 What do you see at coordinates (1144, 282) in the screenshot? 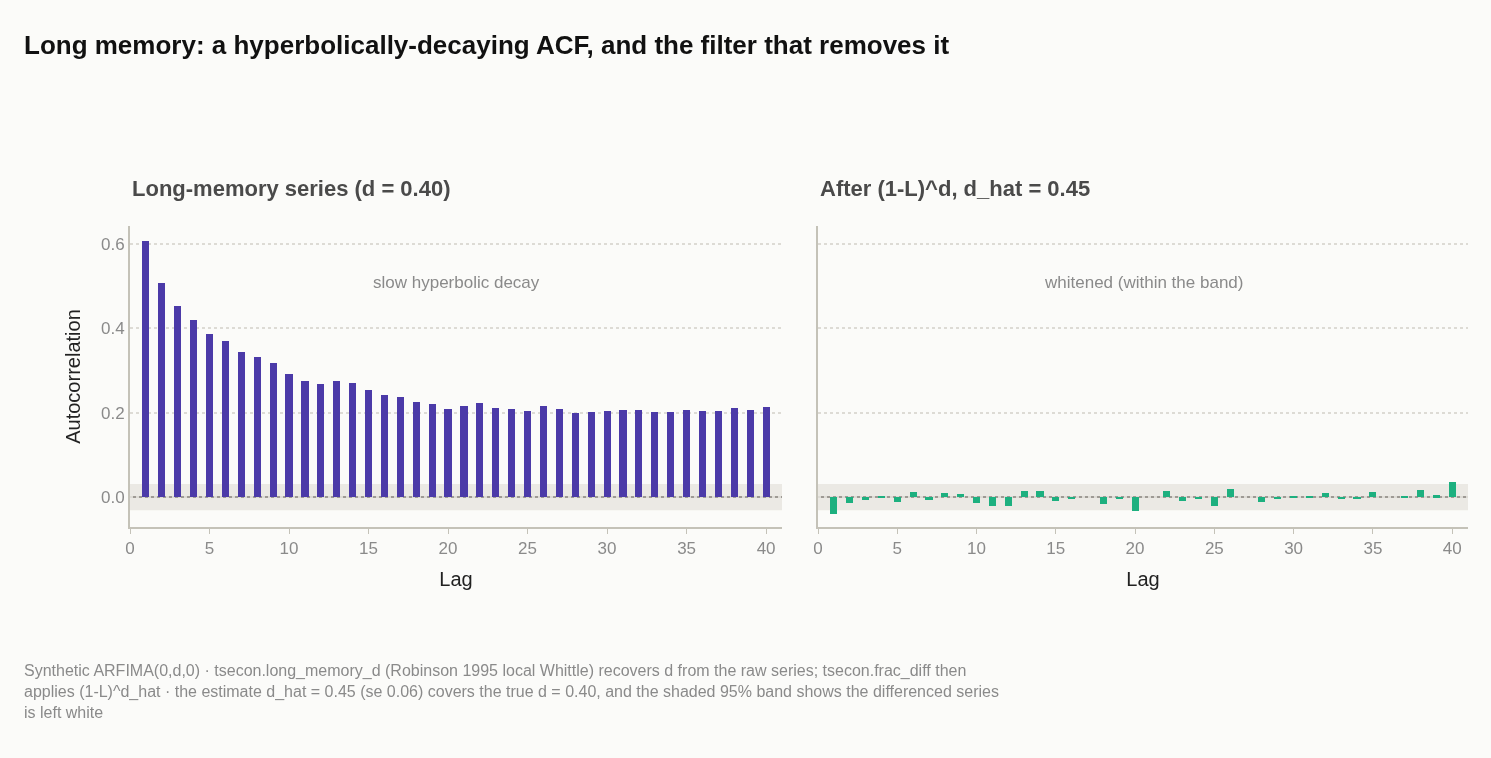
I see `annotation: whitened (within the band)` at bounding box center [1144, 282].